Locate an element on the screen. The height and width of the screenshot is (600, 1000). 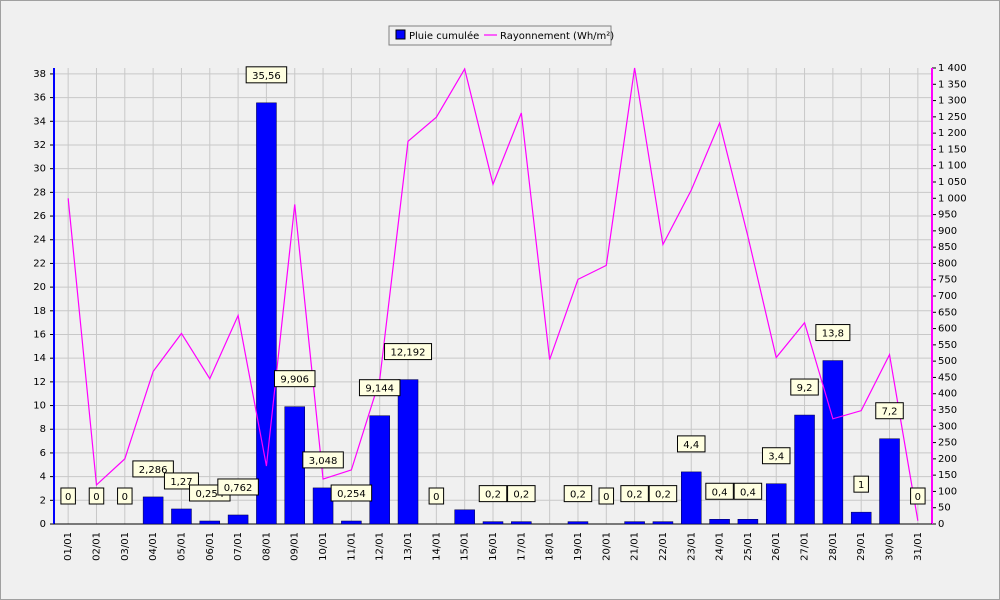
x-tick-label: 16/01 is located at coordinates (493, 546).